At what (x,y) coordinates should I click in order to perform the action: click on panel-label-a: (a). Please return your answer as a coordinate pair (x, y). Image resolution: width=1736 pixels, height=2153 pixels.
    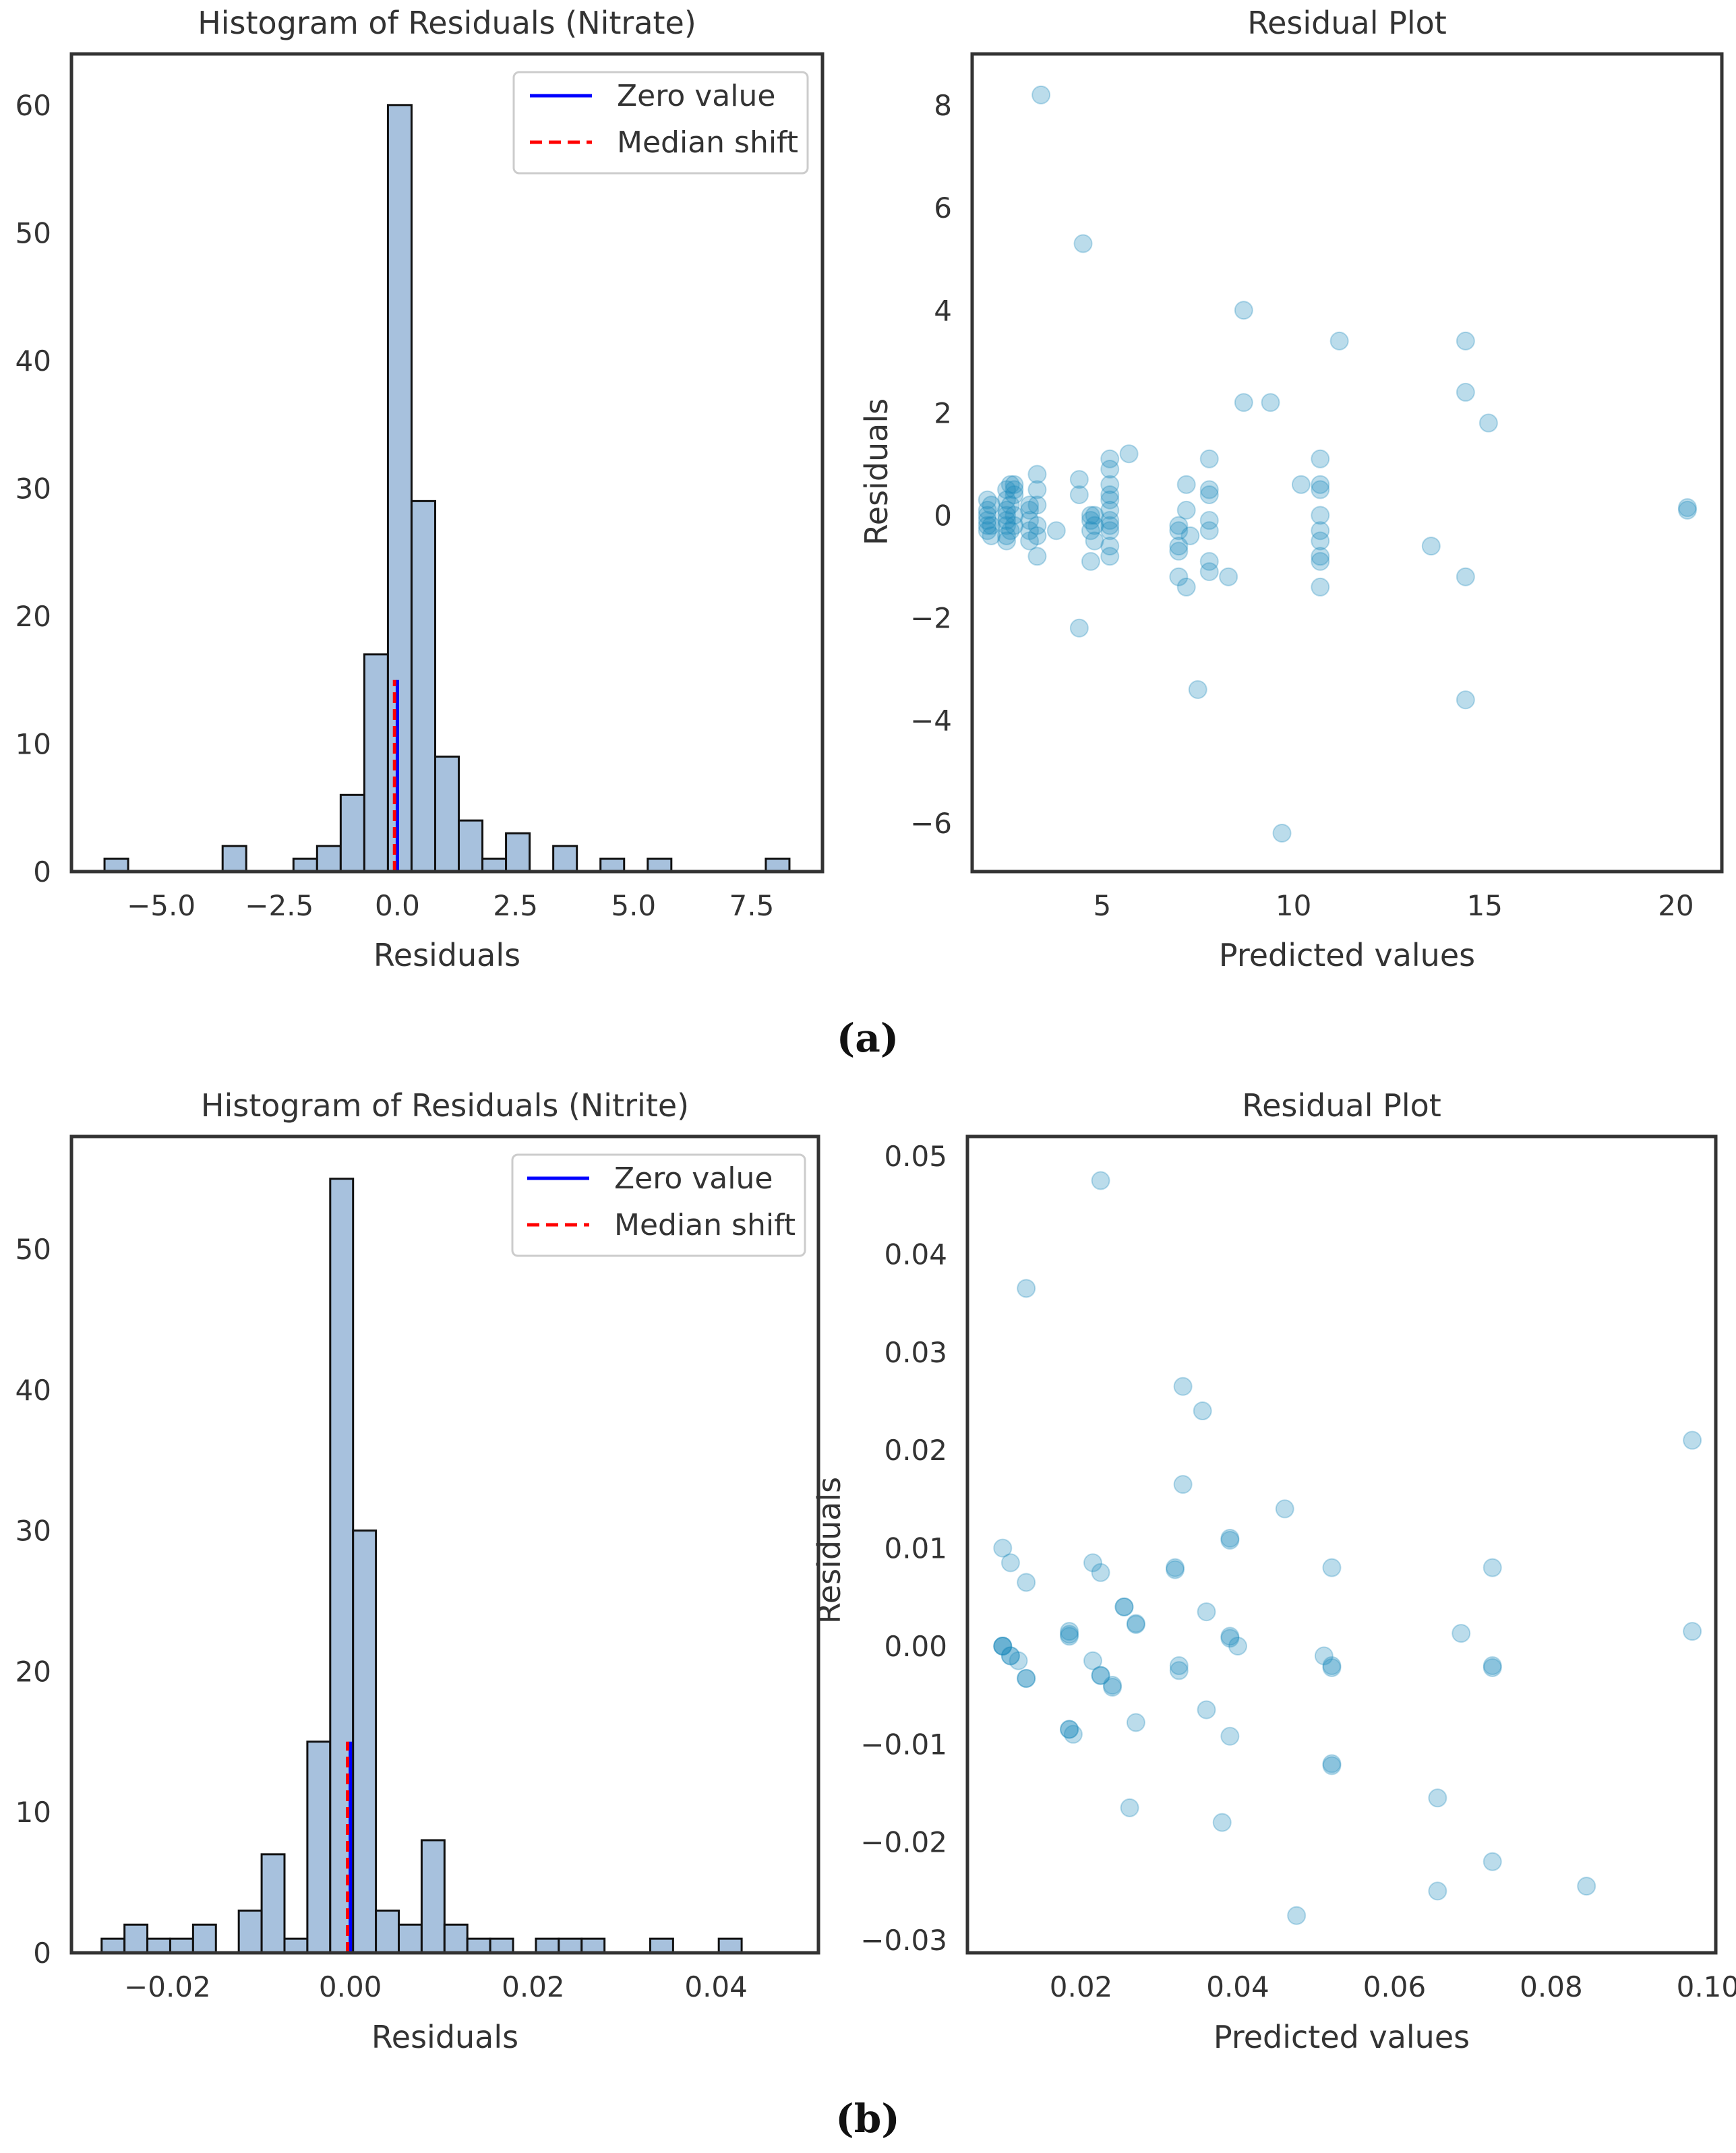
    Looking at the image, I should click on (868, 1038).